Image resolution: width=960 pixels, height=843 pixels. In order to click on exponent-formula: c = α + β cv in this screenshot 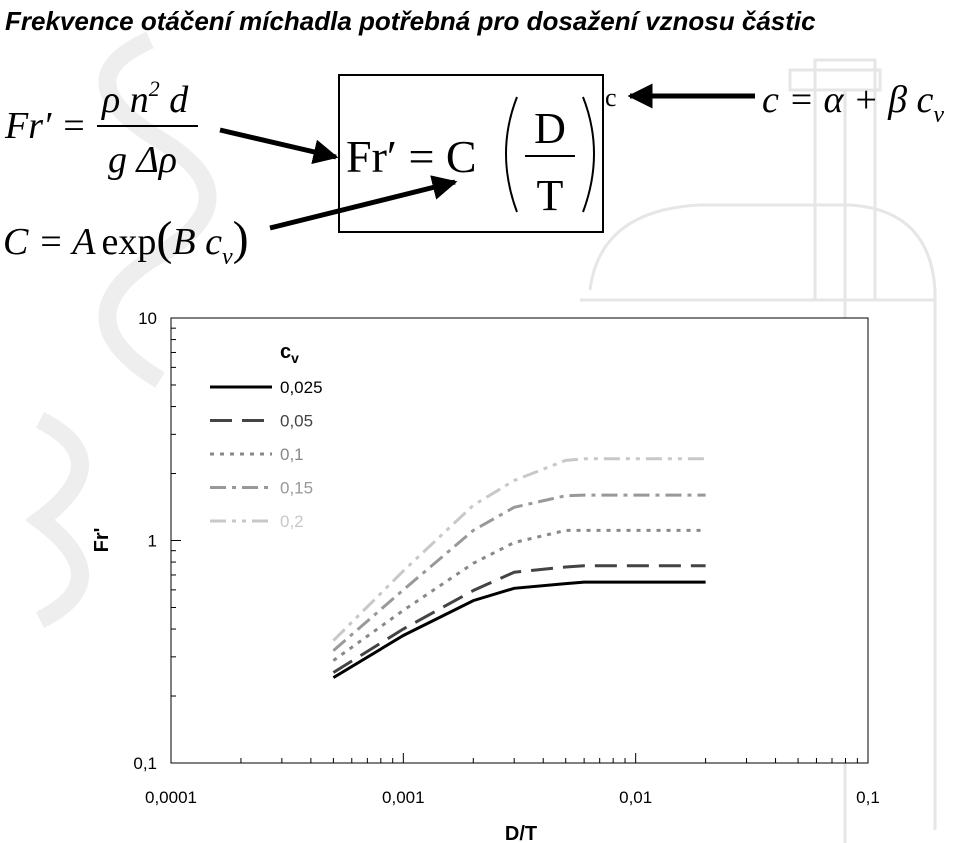, I will do `click(853, 103)`.